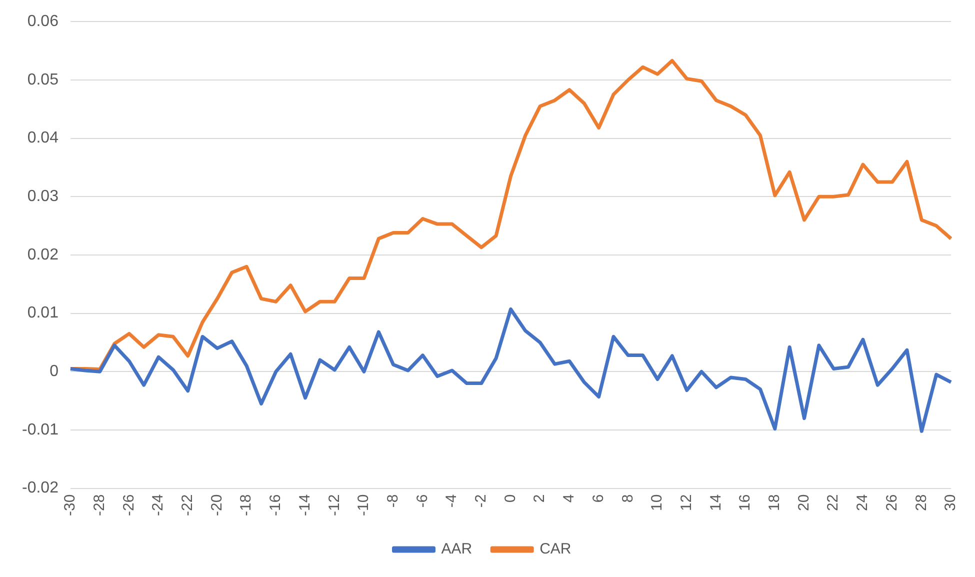 The height and width of the screenshot is (577, 975). I want to click on x-tick-label: 16, so click(745, 503).